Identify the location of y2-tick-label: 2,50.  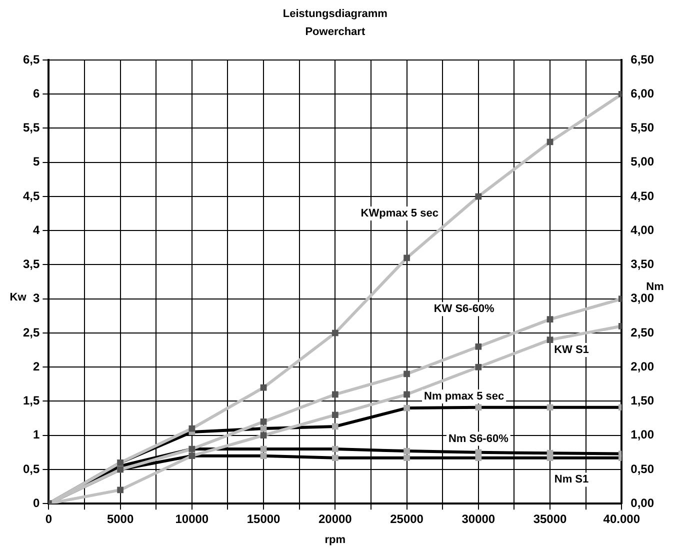
(642, 332).